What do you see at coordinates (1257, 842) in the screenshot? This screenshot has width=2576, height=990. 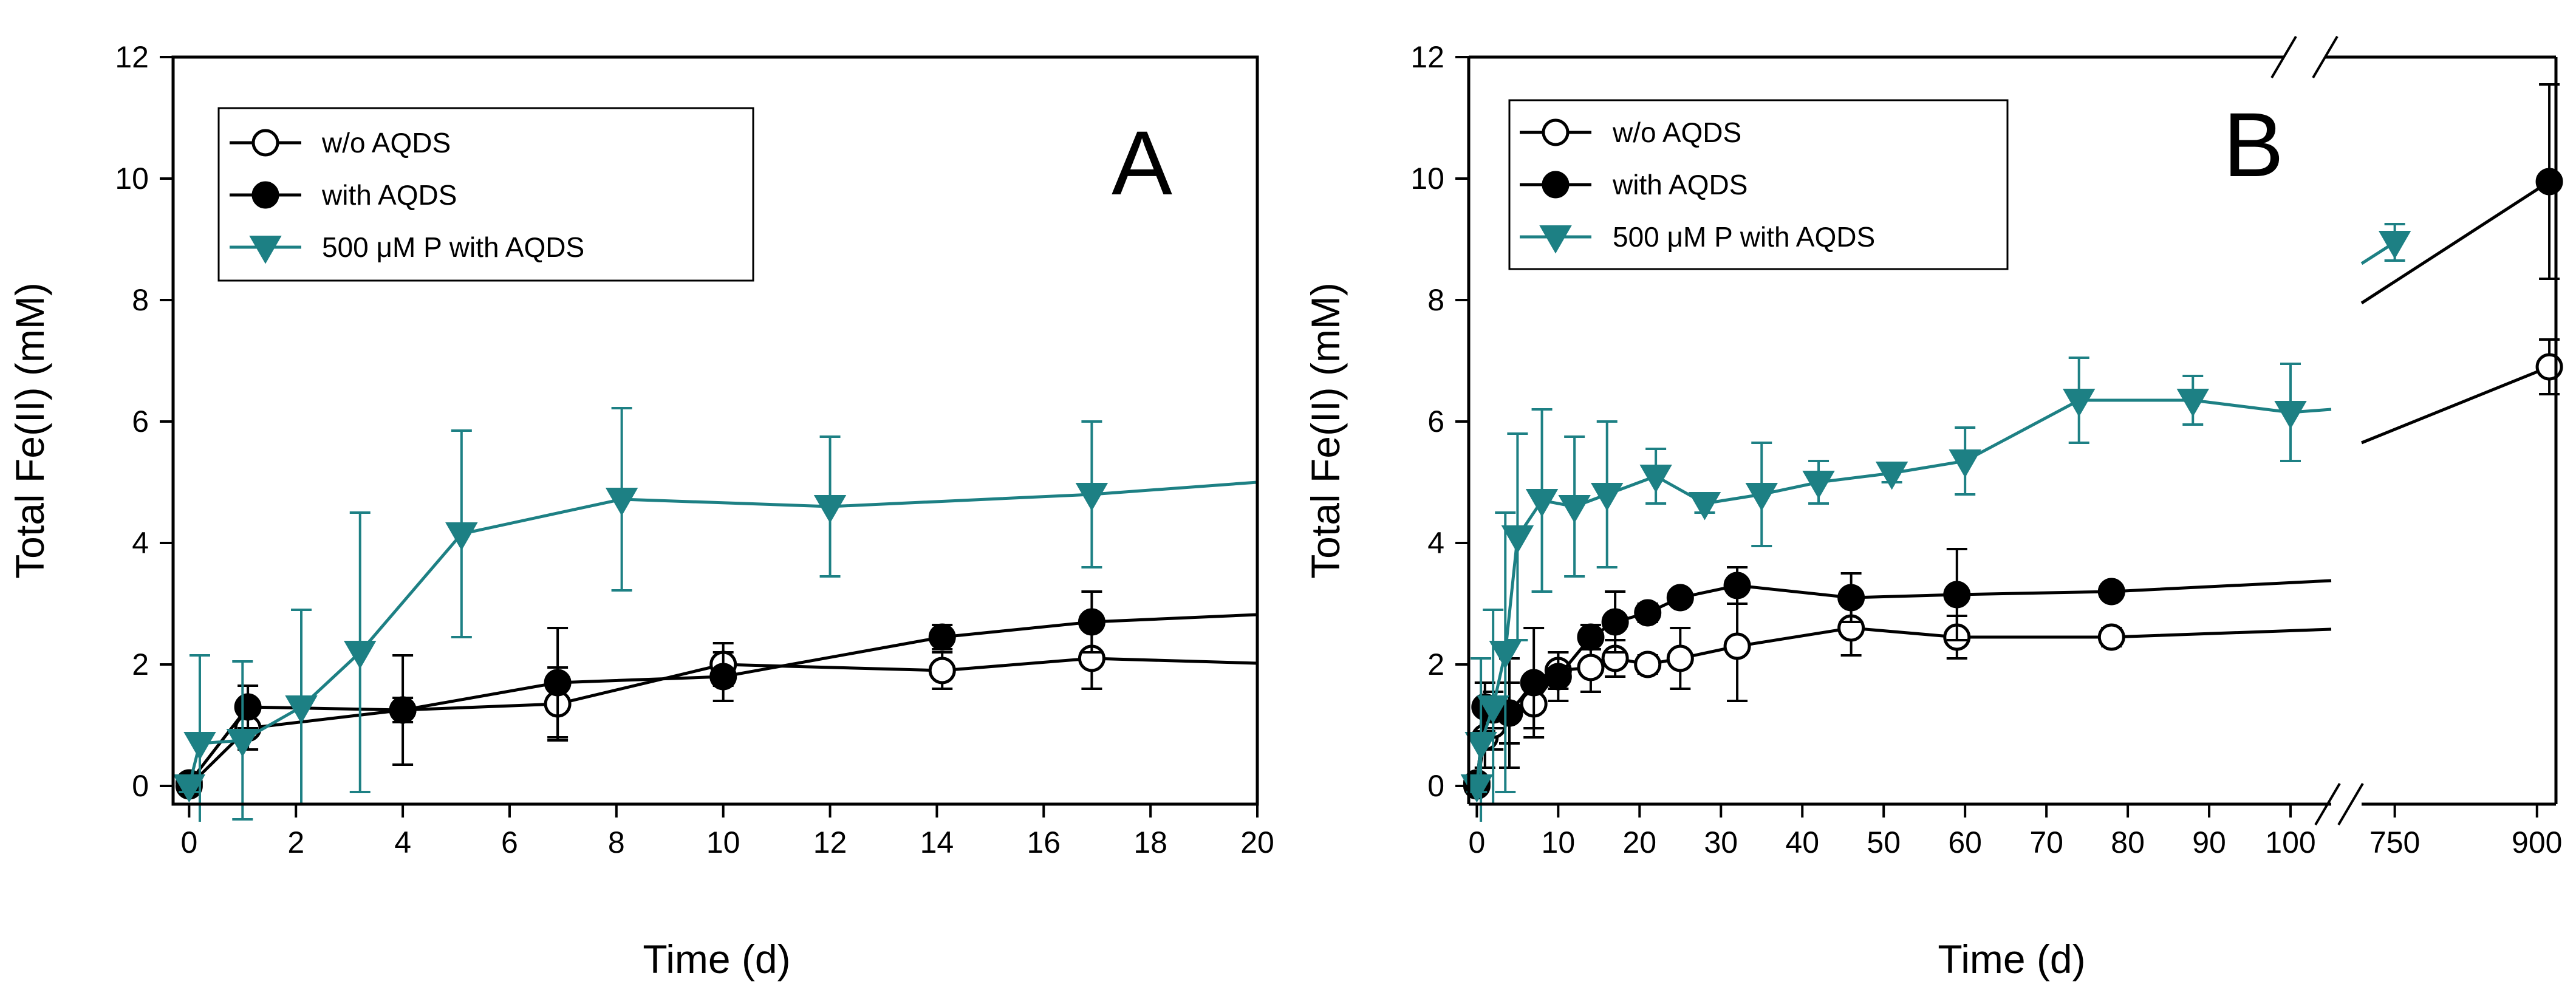 I see `panel-a-x-tick-label: 20` at bounding box center [1257, 842].